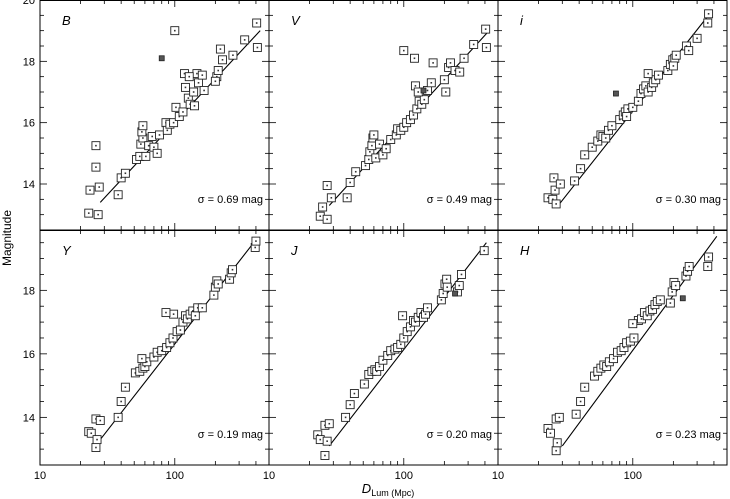  Describe the element at coordinates (40, 476) in the screenshot. I see `x-tick-label: 10` at that location.